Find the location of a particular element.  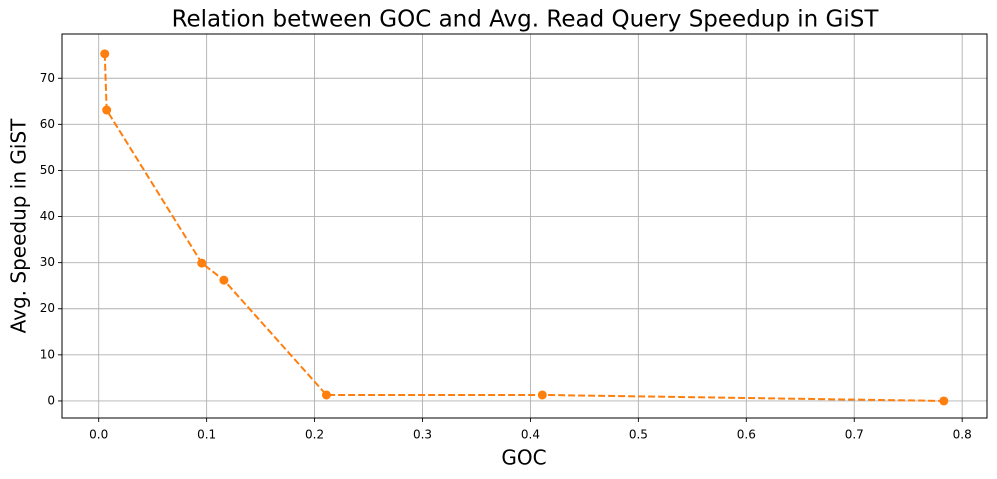

x-tick-label: 0.7 is located at coordinates (854, 435).